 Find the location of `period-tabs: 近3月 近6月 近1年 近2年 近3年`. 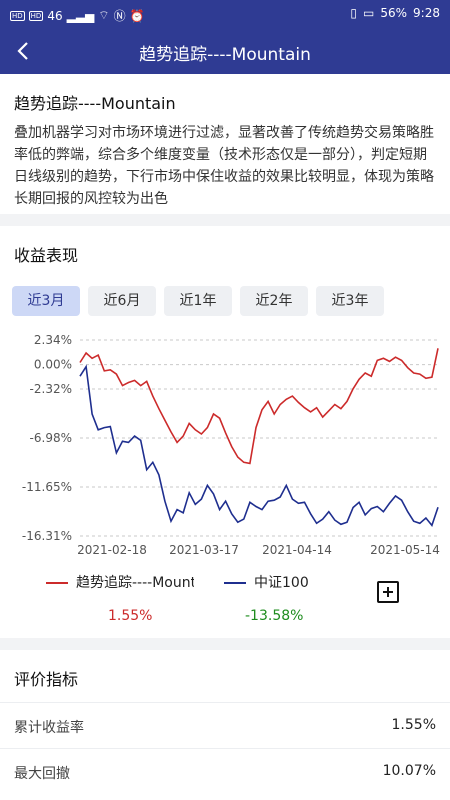

period-tabs: 近3月 近6月 近1年 近2年 近3年 is located at coordinates (198, 301).